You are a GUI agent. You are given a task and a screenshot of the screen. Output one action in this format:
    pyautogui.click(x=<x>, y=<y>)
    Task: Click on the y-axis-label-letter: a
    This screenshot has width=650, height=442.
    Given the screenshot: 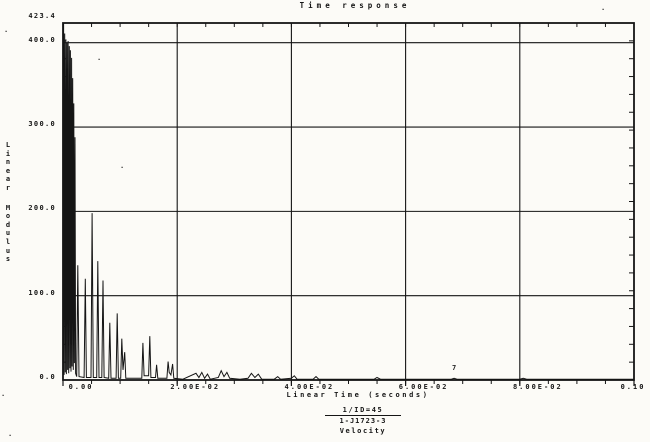 What is the action you would take?
    pyautogui.click(x=8, y=179)
    